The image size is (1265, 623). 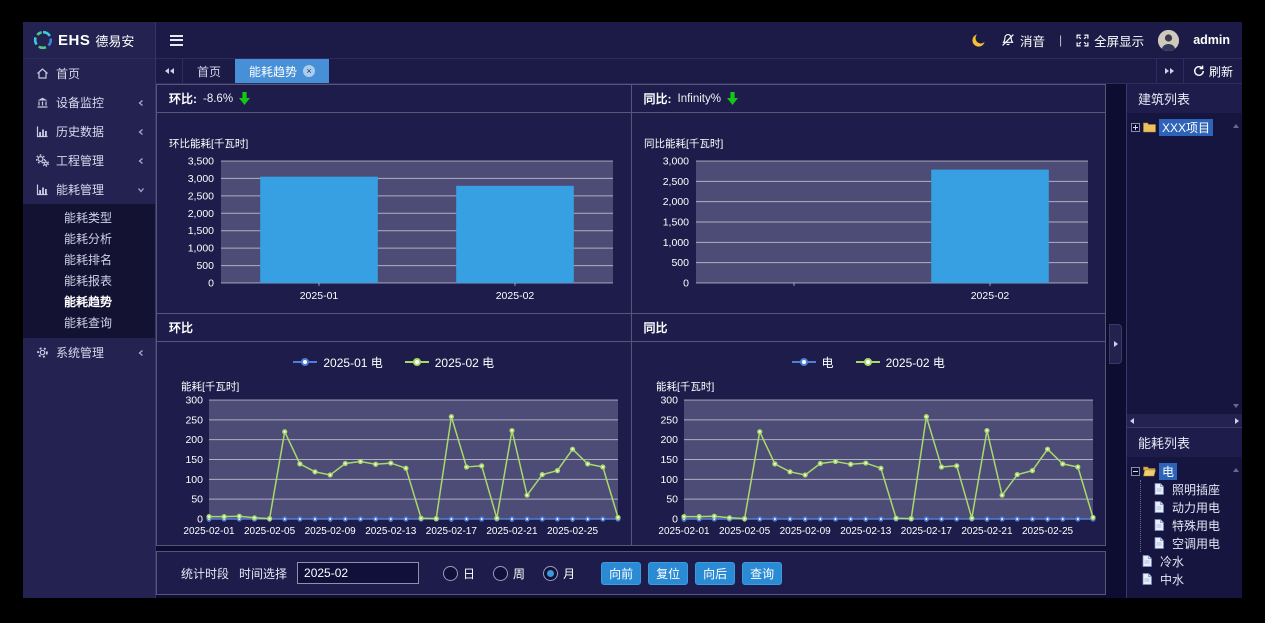 I want to click on svg-text: 500, so click(x=680, y=263).